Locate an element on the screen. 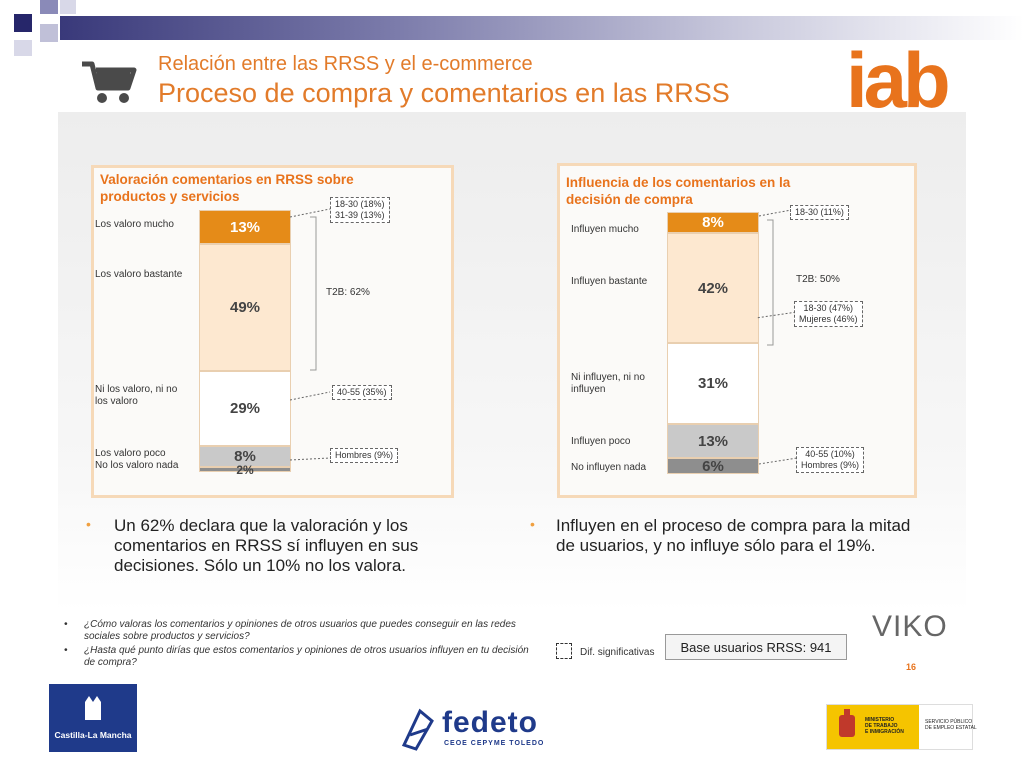 This screenshot has height=768, width=1024. top-gradient-bar is located at coordinates (542, 28).